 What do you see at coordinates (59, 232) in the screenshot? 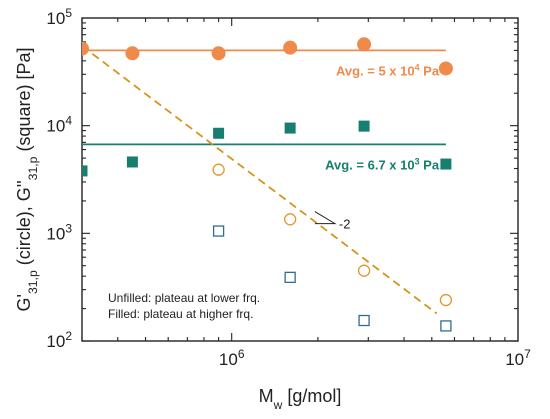
I see `y-tick-label: 10³` at bounding box center [59, 232].